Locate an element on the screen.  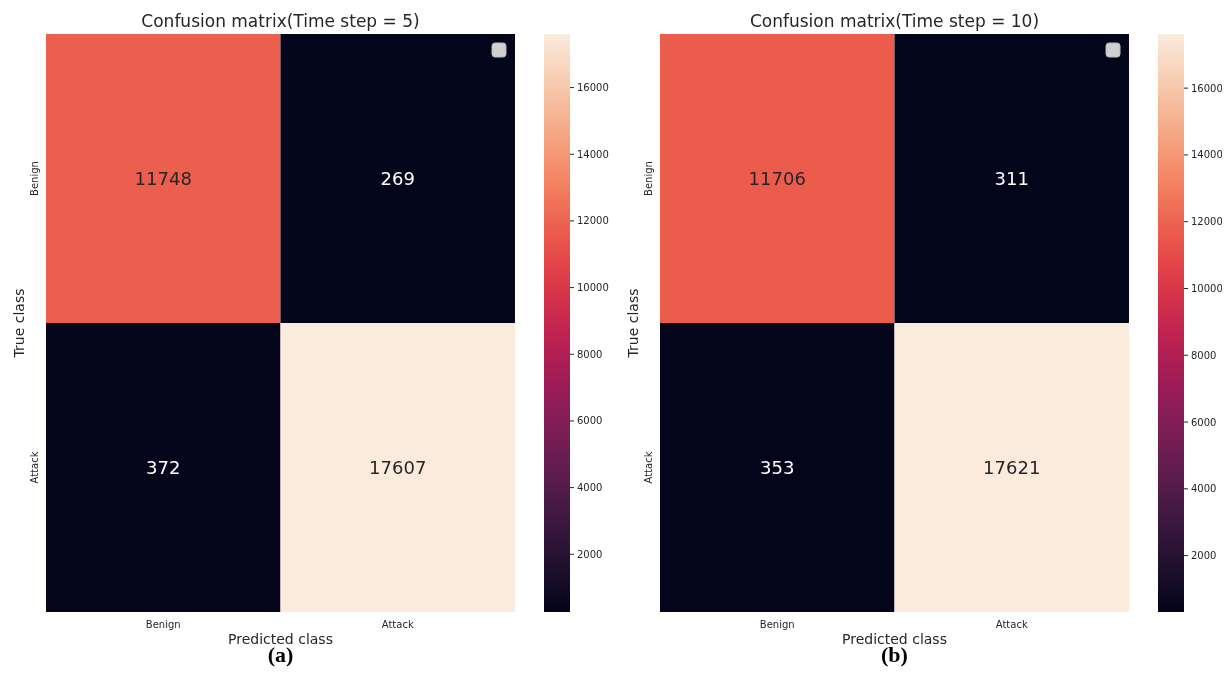
data-label: 372 is located at coordinates (163, 467).